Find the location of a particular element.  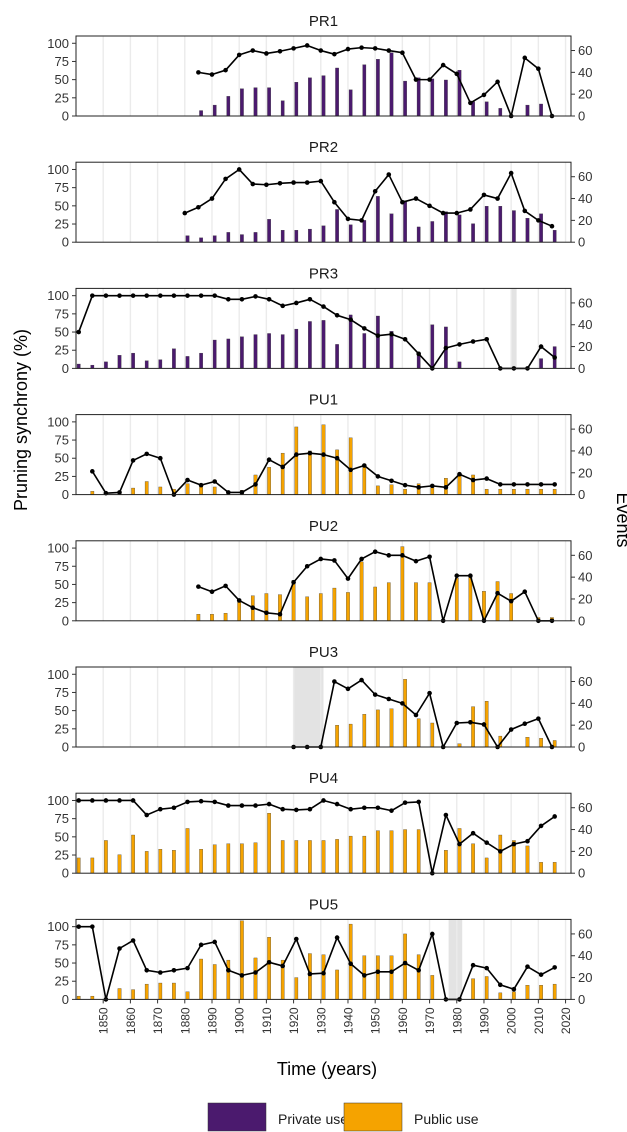

x-tick-label: 1940 is located at coordinates (348, 1020).